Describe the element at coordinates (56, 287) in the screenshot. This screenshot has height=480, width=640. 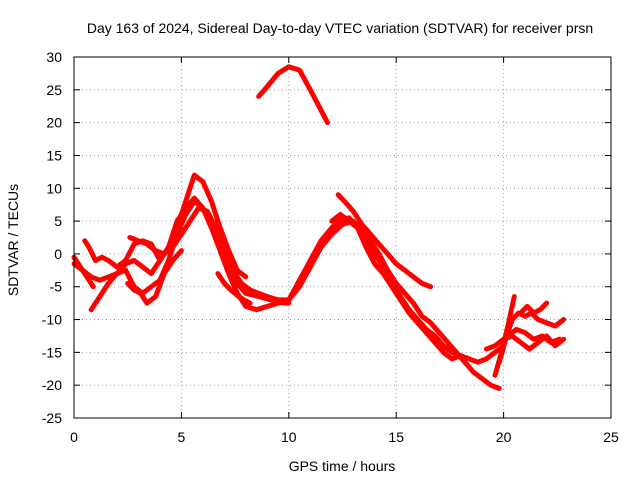
I see `y-tick-label: -5` at that location.